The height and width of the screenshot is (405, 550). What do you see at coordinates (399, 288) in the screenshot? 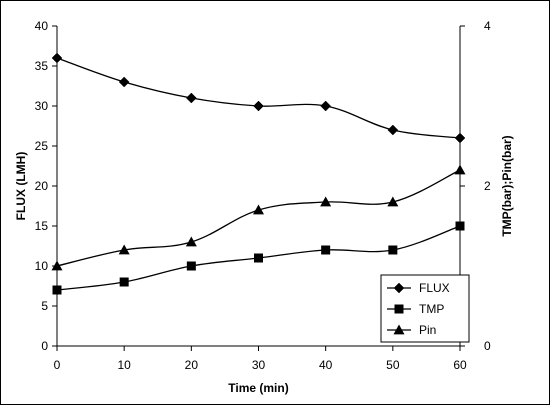
I see `legend-marker-flux` at bounding box center [399, 288].